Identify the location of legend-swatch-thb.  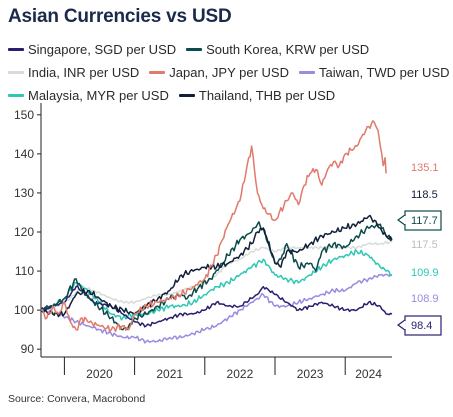
(186, 95).